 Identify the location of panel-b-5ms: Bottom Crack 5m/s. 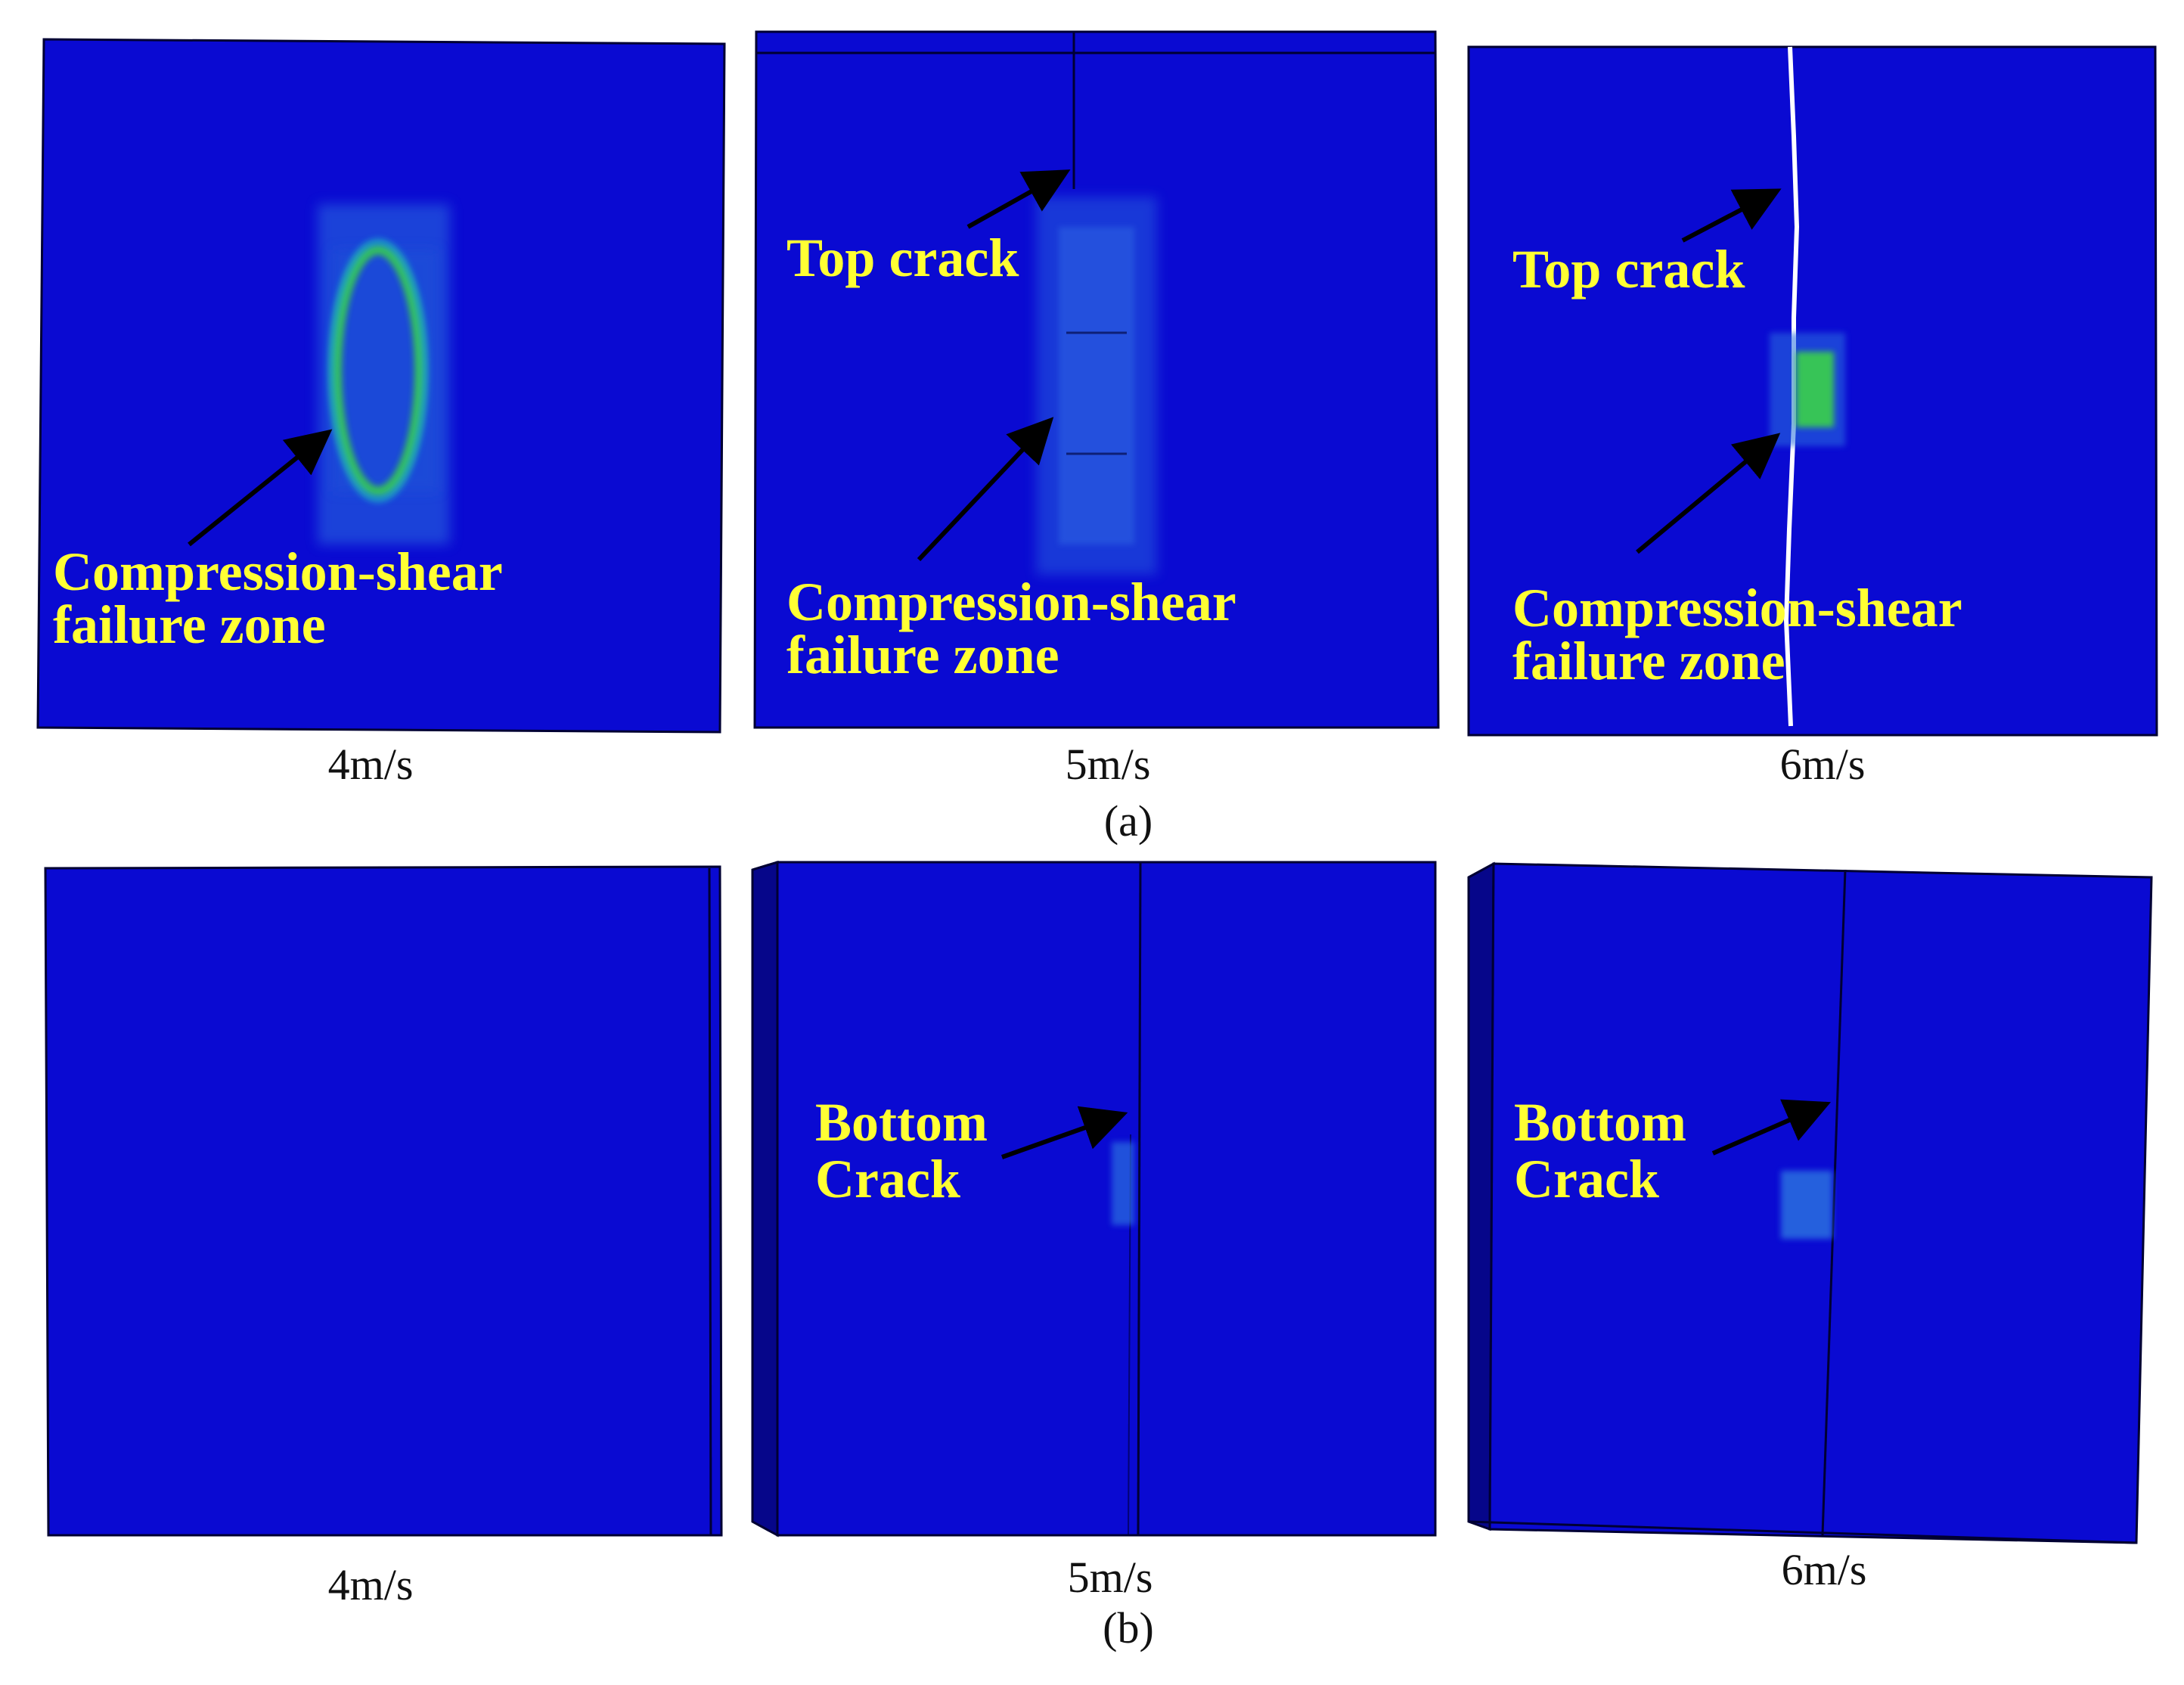
(1094, 1231).